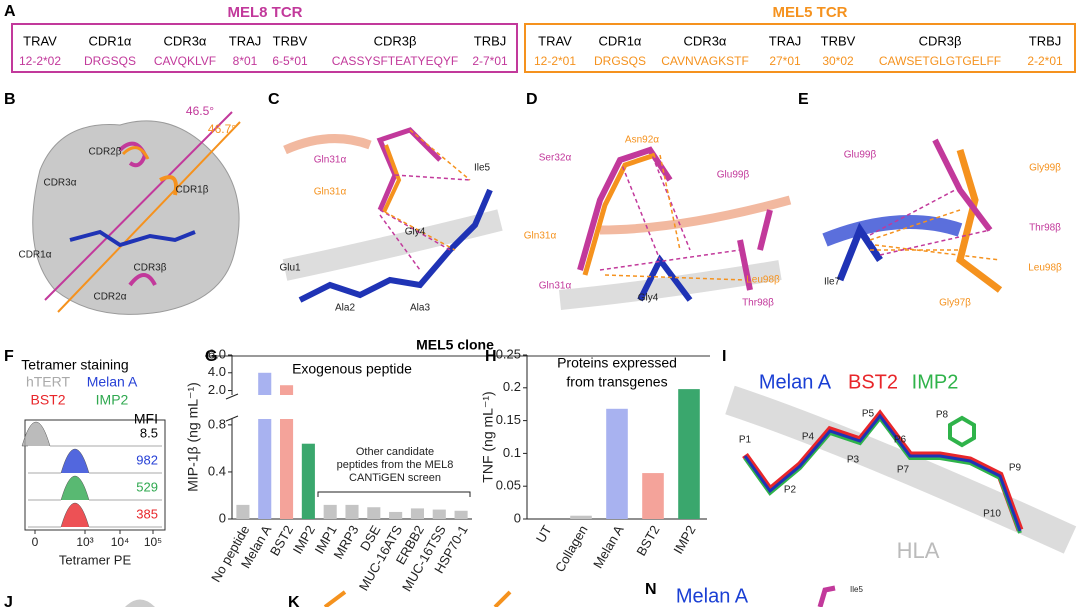  Describe the element at coordinates (264, 48) in the screenshot. I see `tcr-box` at that location.